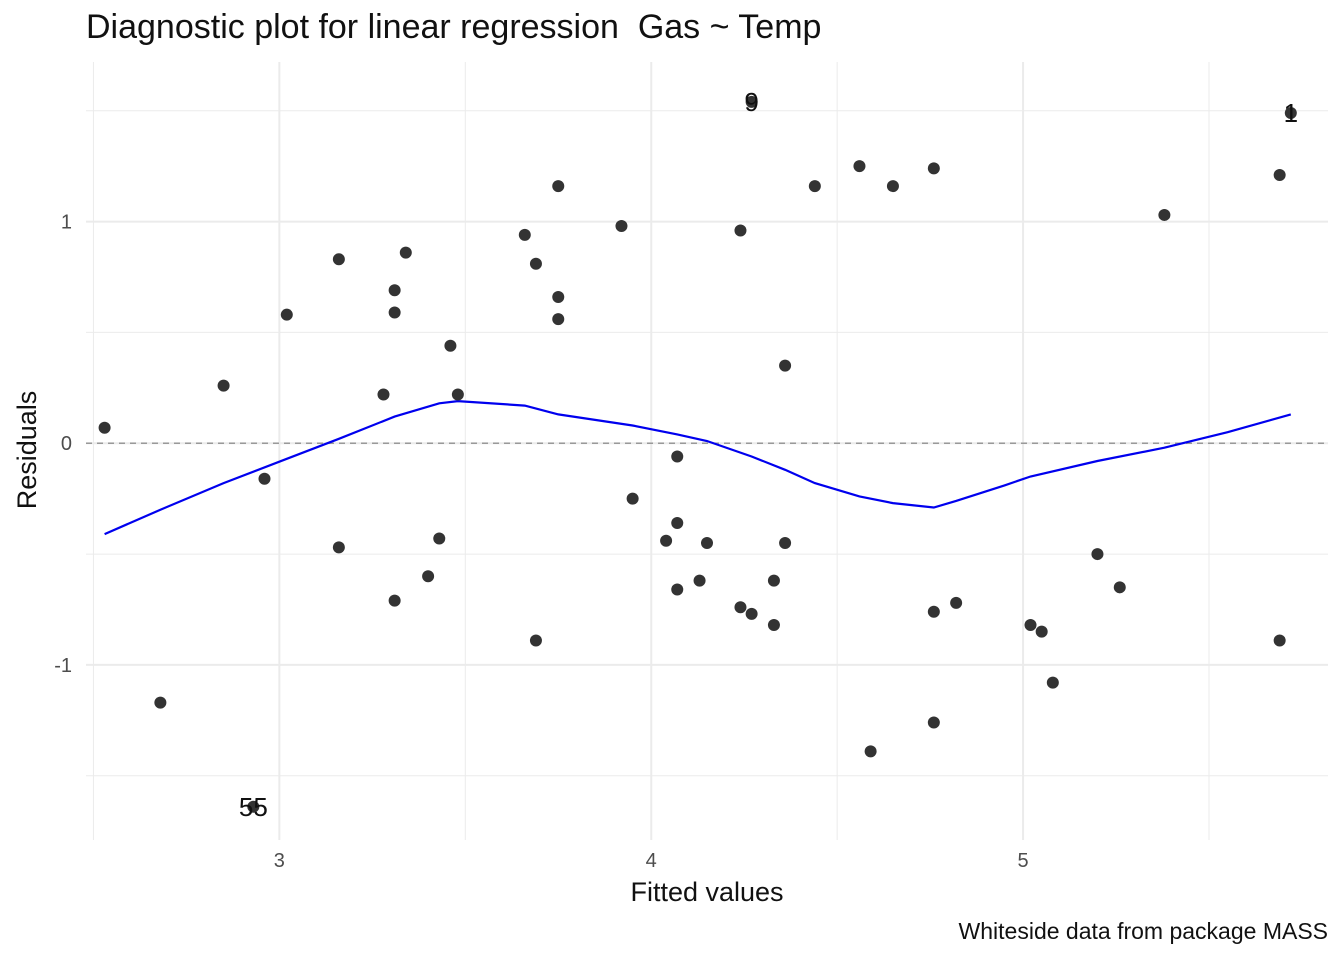  Describe the element at coordinates (66, 223) in the screenshot. I see `y-tick-label: 1` at that location.